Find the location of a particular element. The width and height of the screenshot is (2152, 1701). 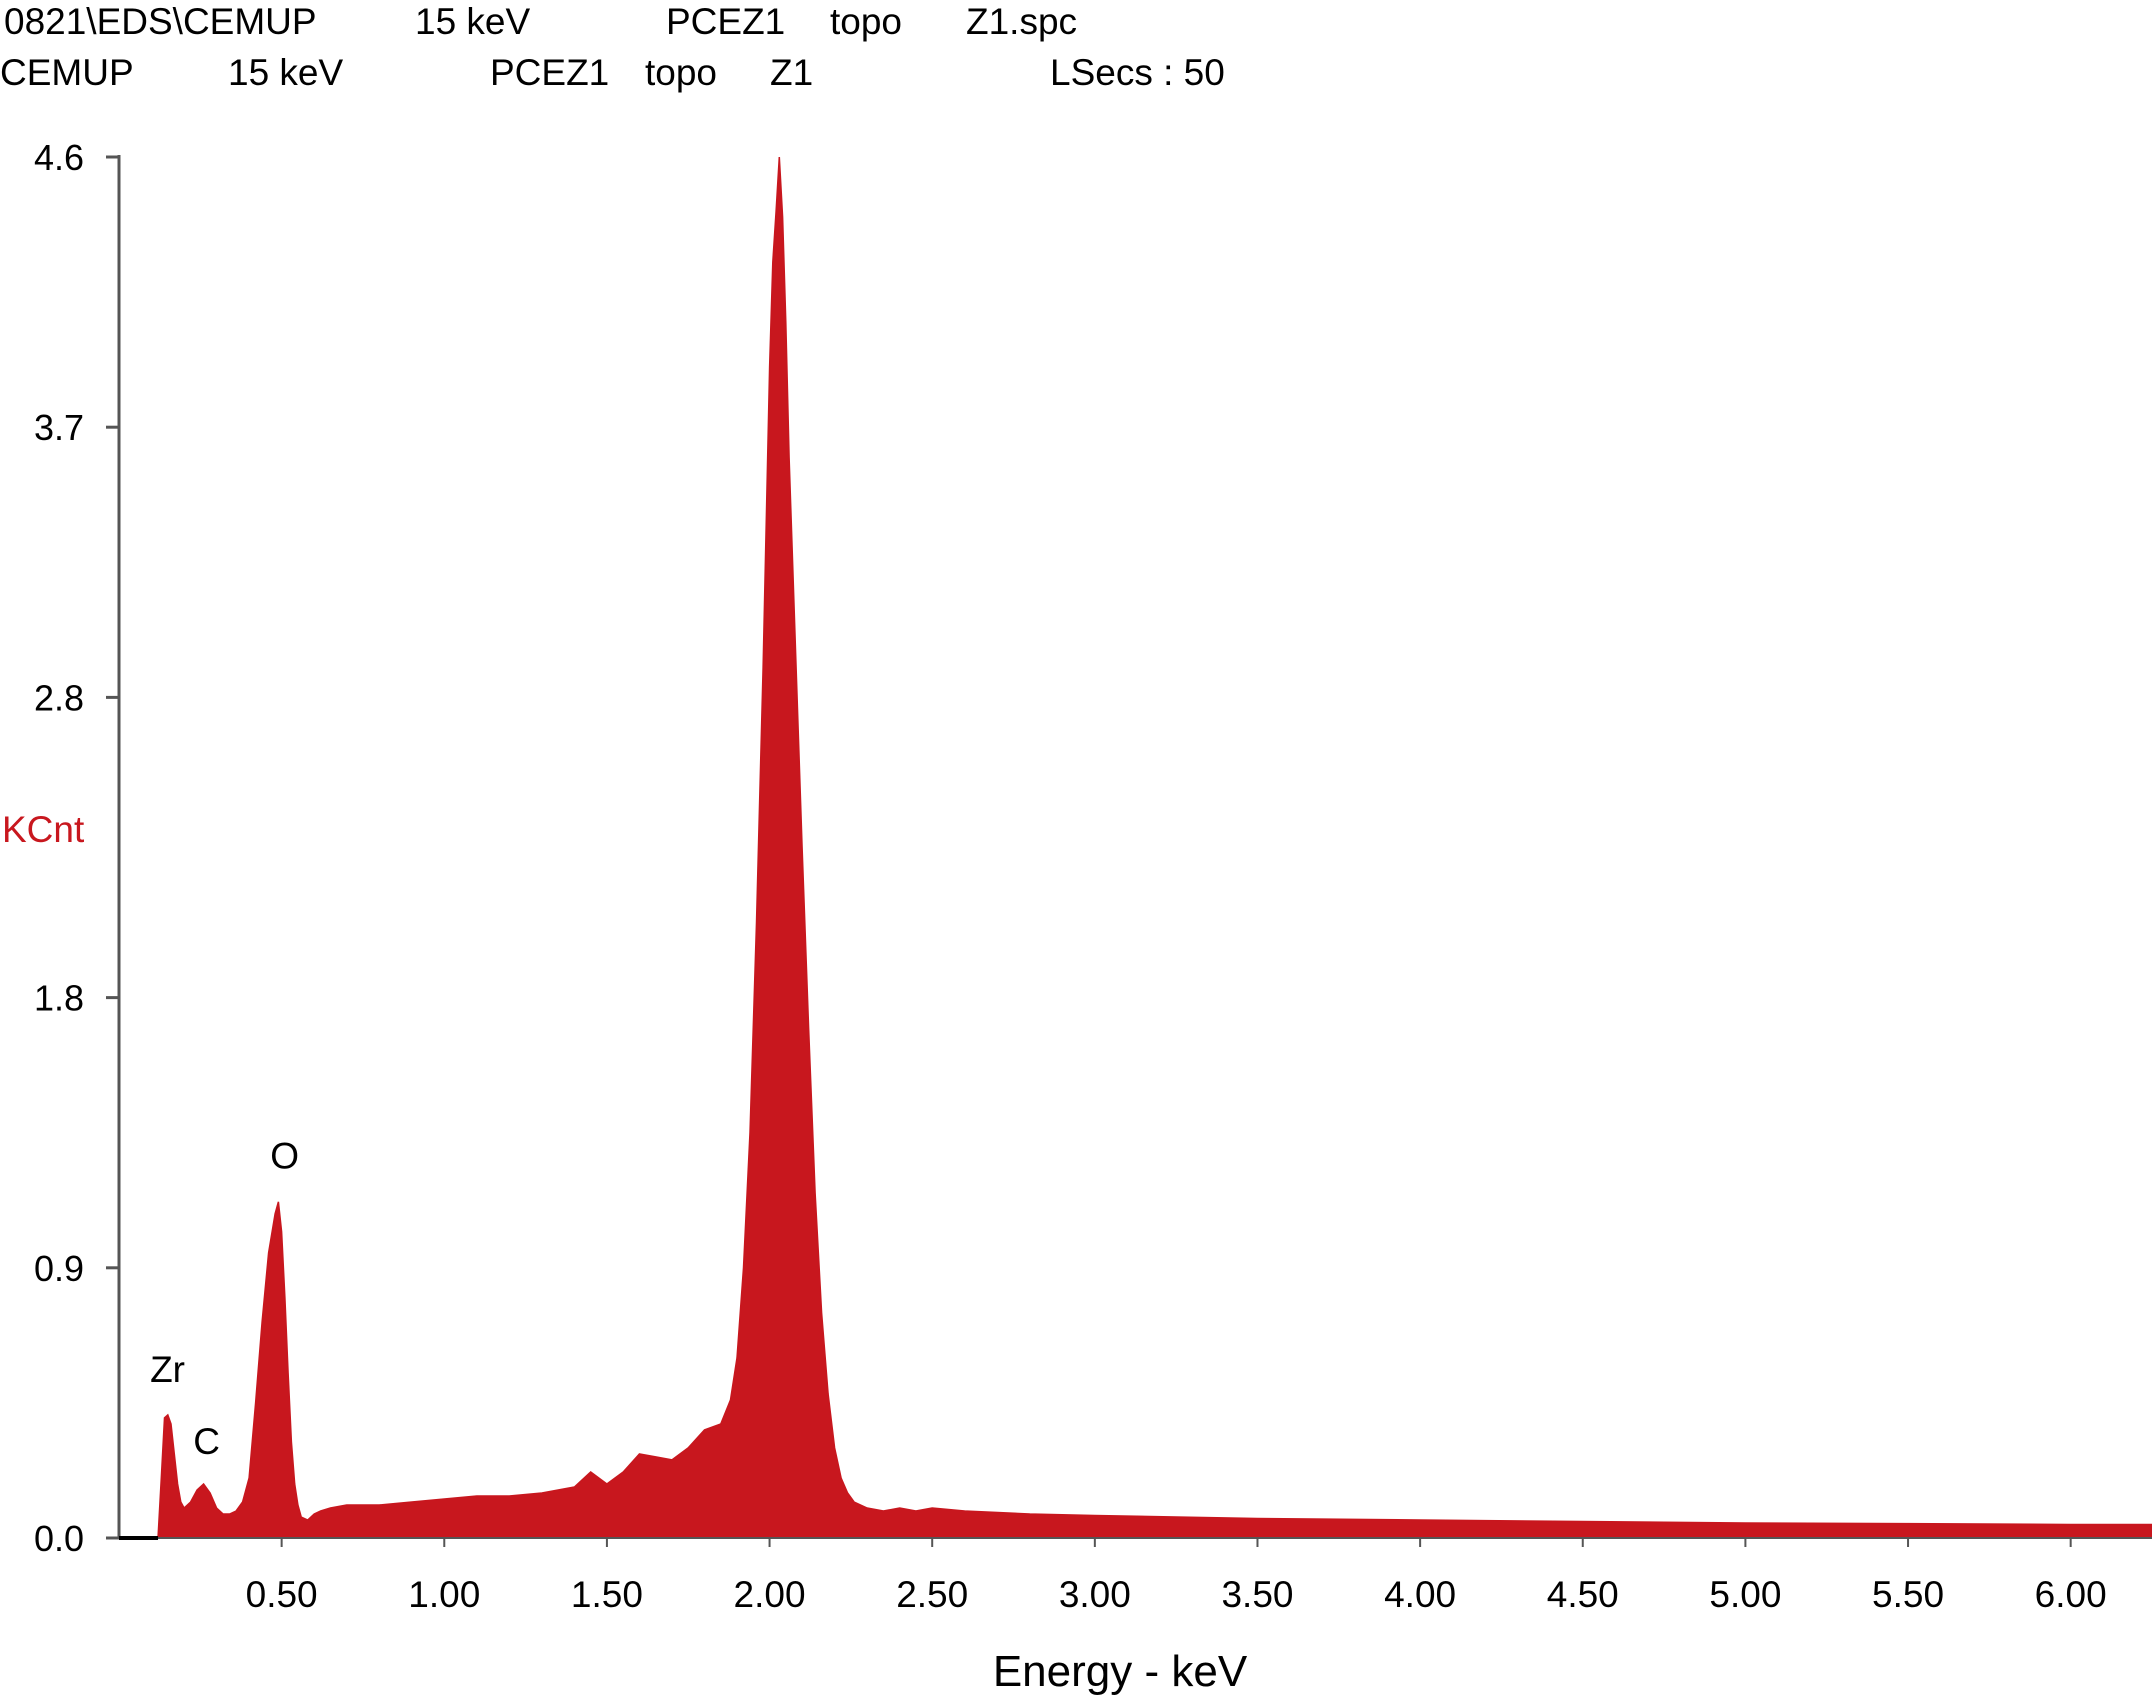

x-tick-label: 4.00 is located at coordinates (1420, 1594).